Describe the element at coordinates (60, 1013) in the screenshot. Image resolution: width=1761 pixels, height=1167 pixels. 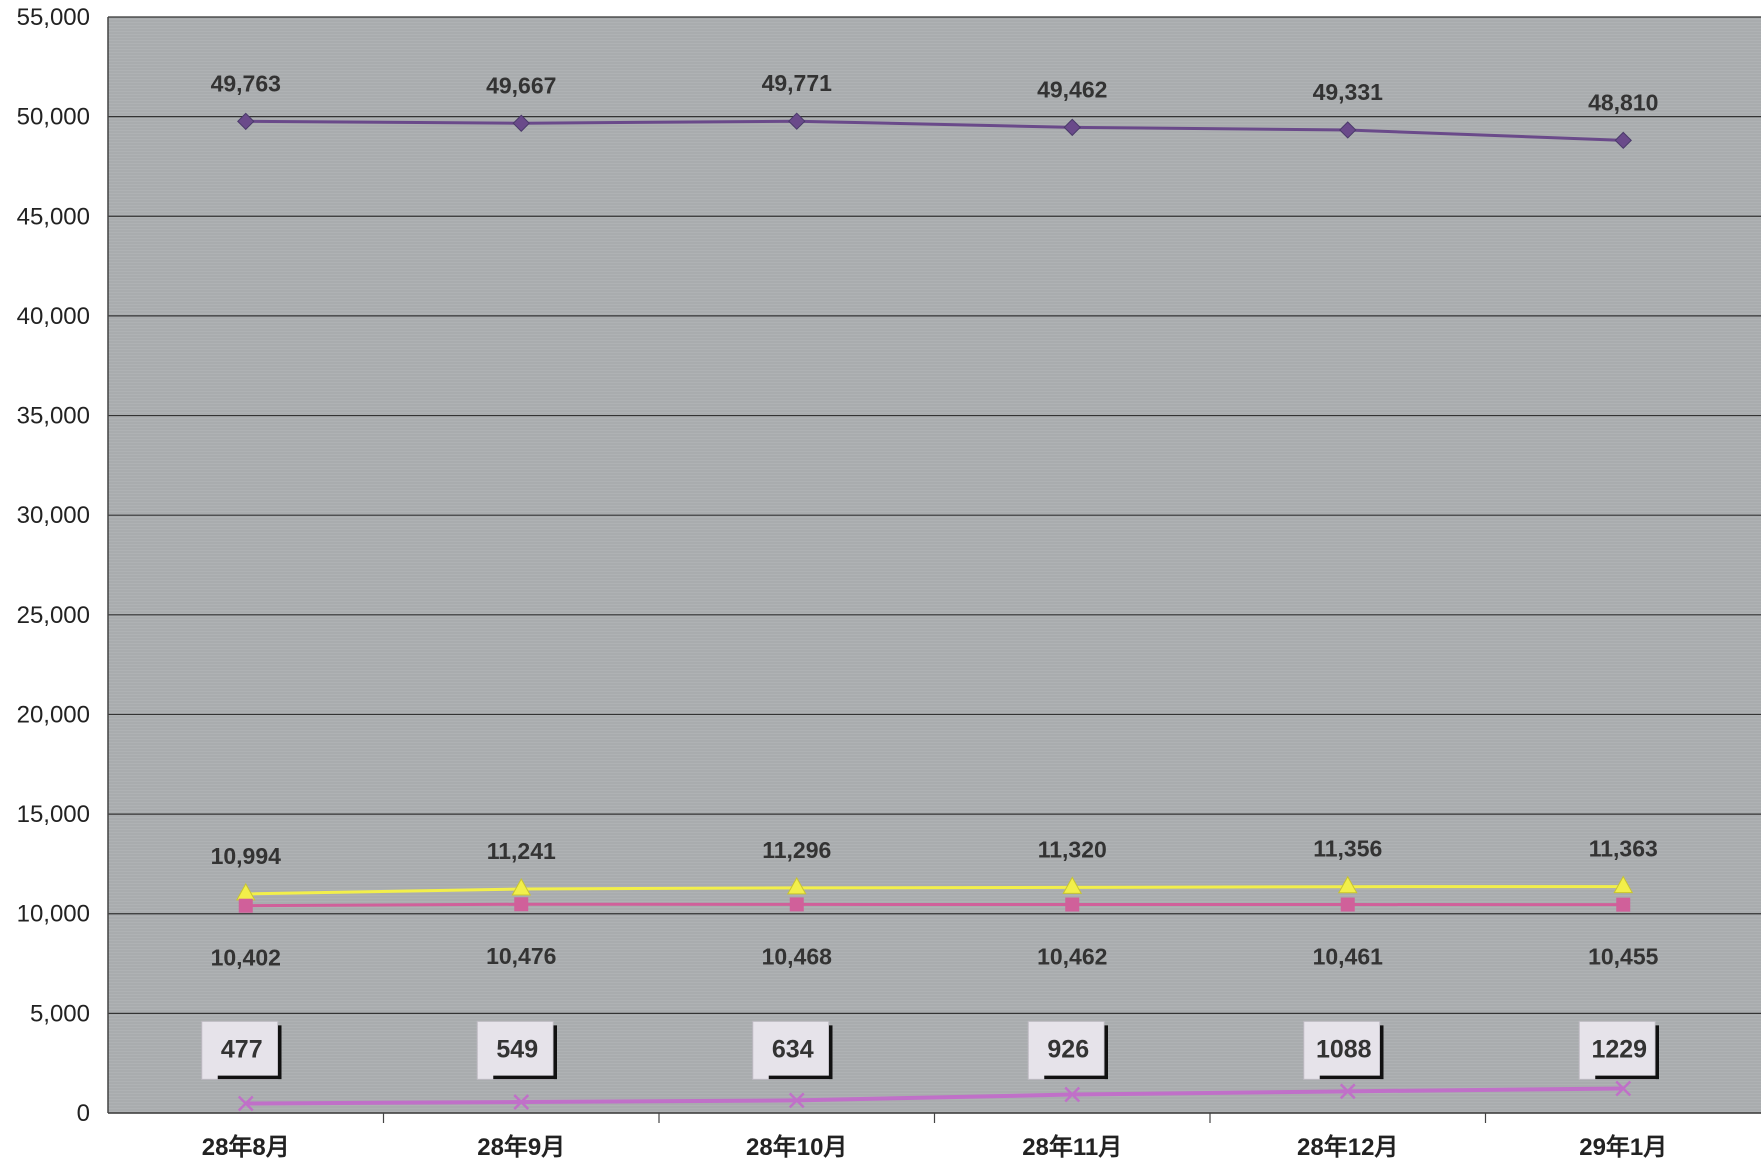
I see `y-tick-label: 5,000` at that location.